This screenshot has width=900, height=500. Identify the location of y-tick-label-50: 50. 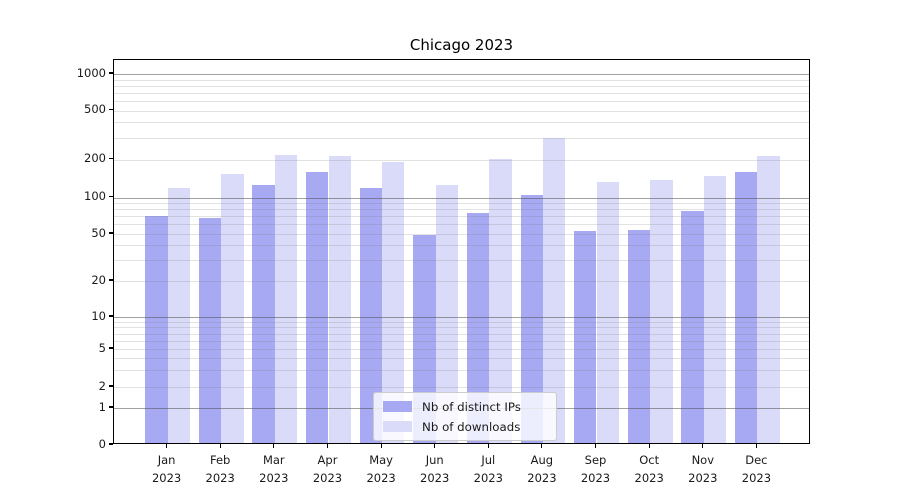
(98, 232).